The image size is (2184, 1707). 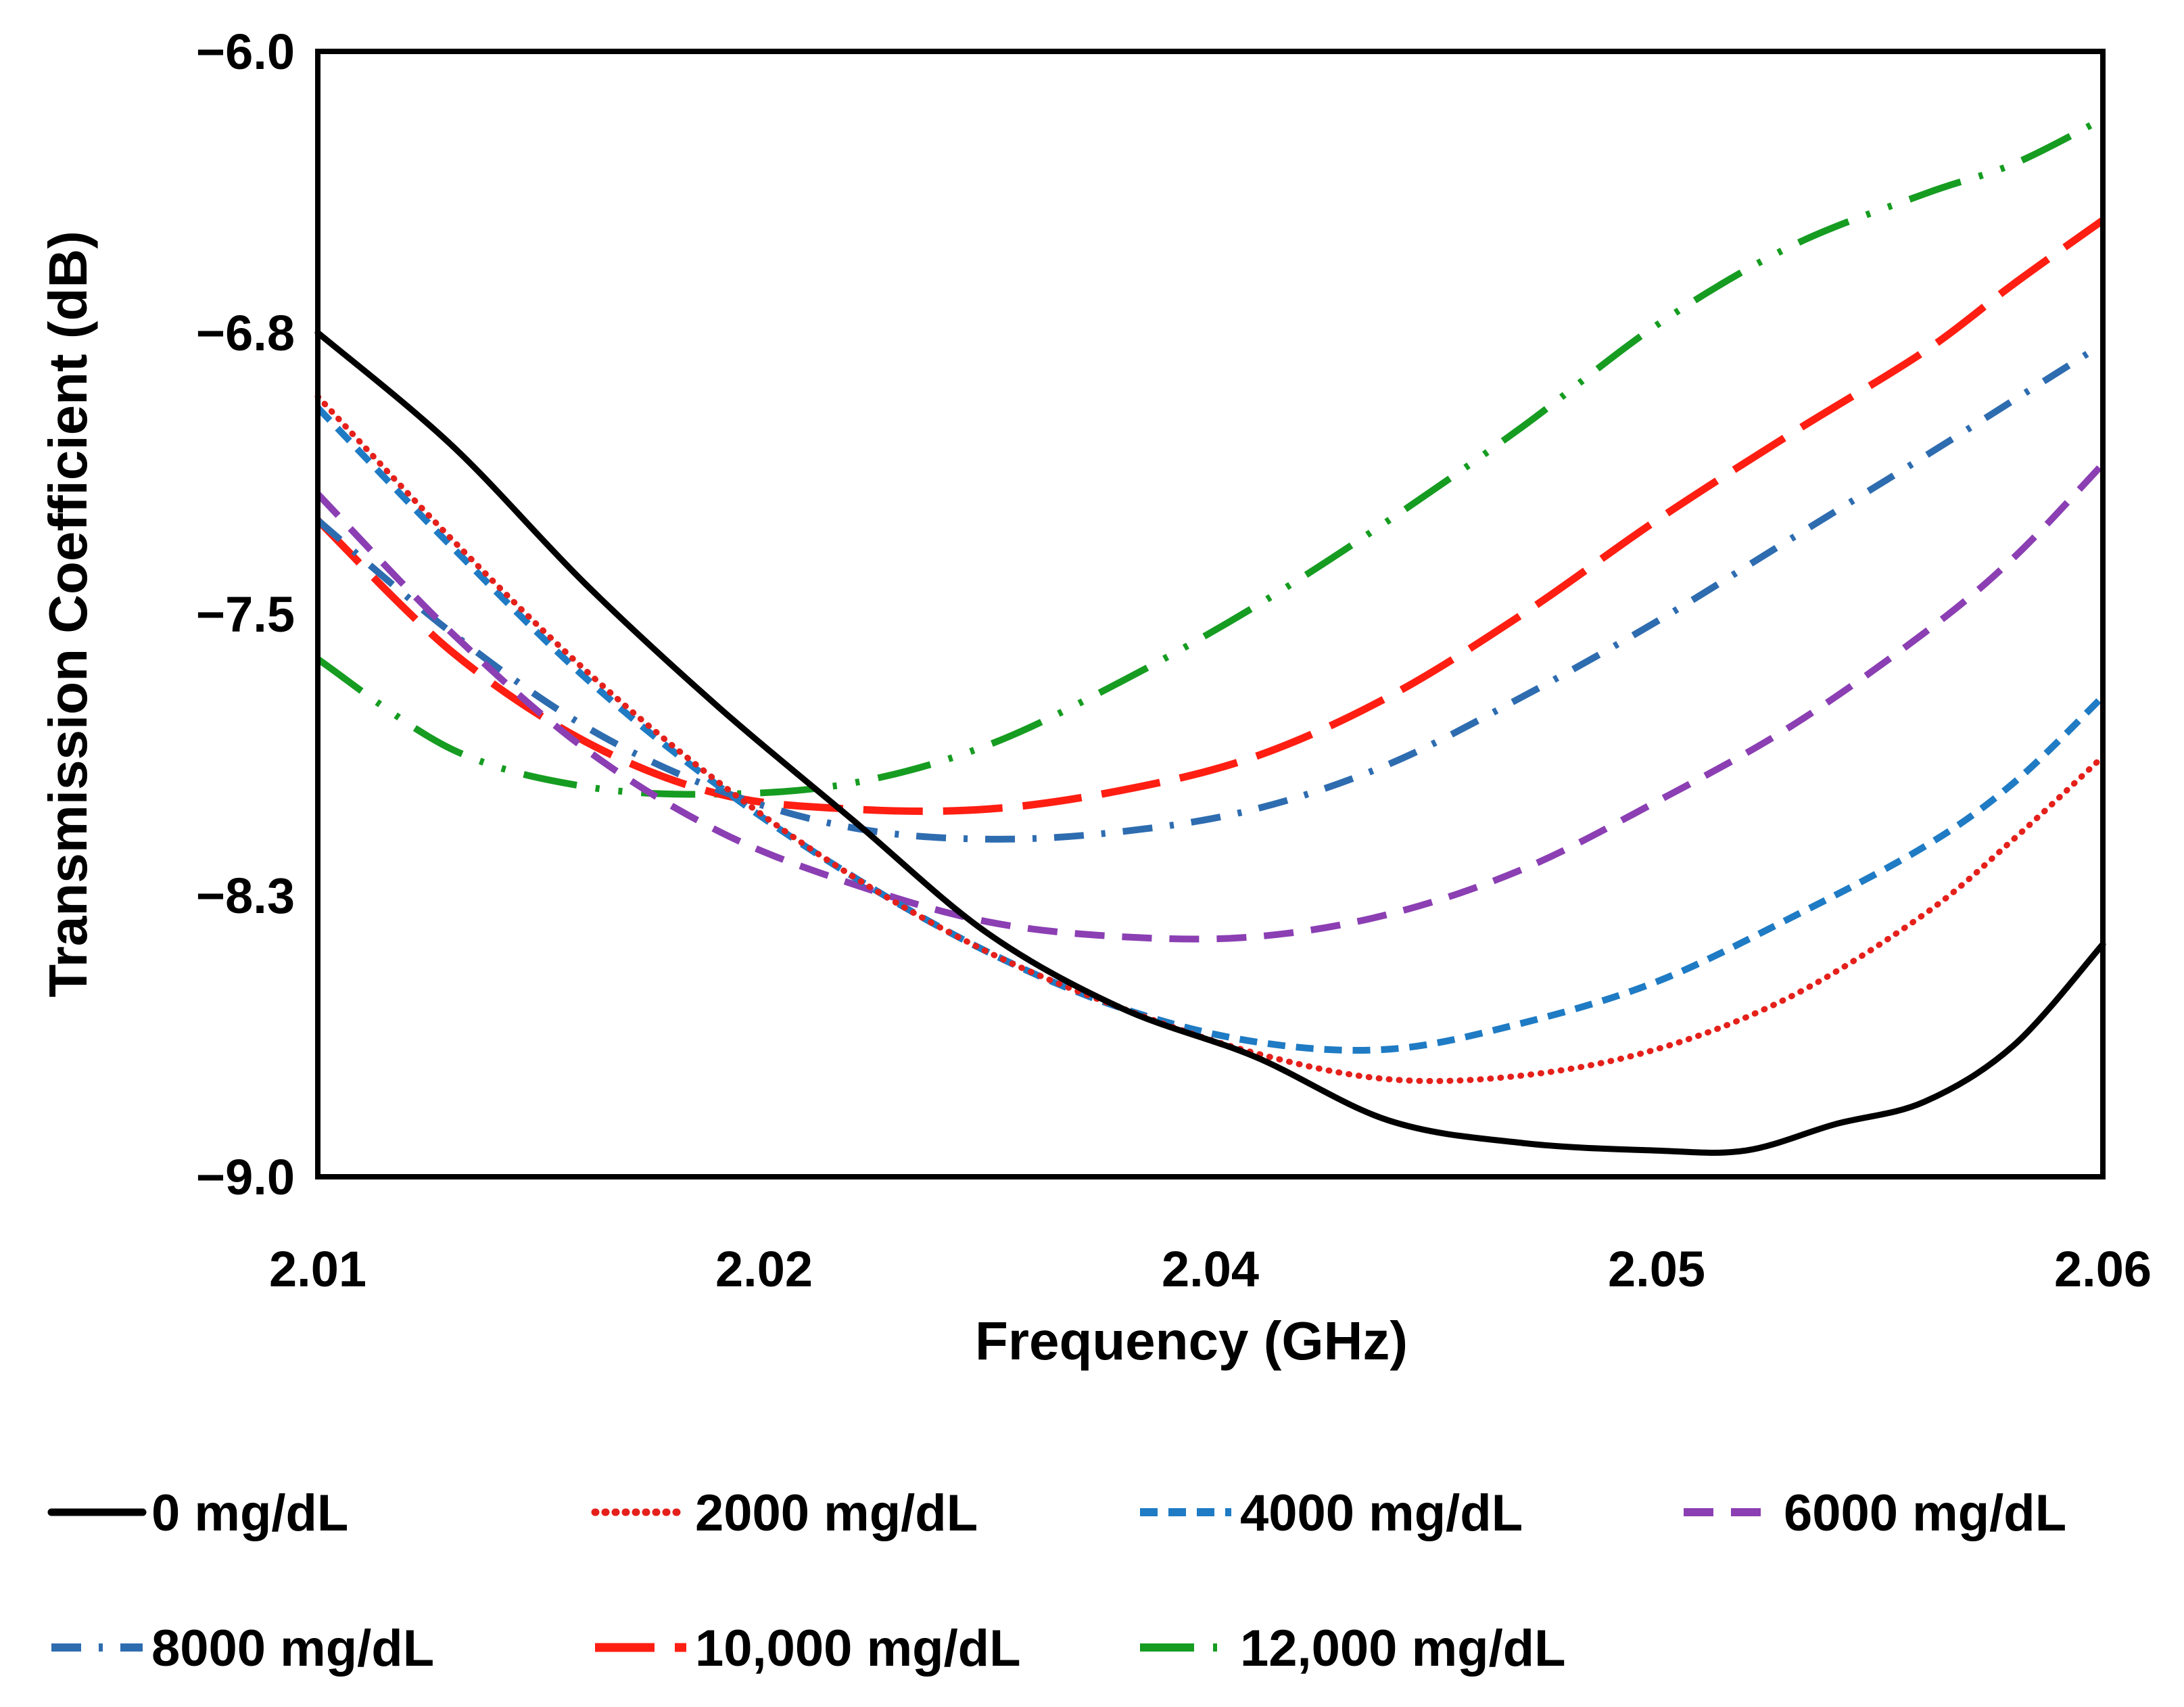 I want to click on x-tick-label: 2.04, so click(x=1210, y=1269).